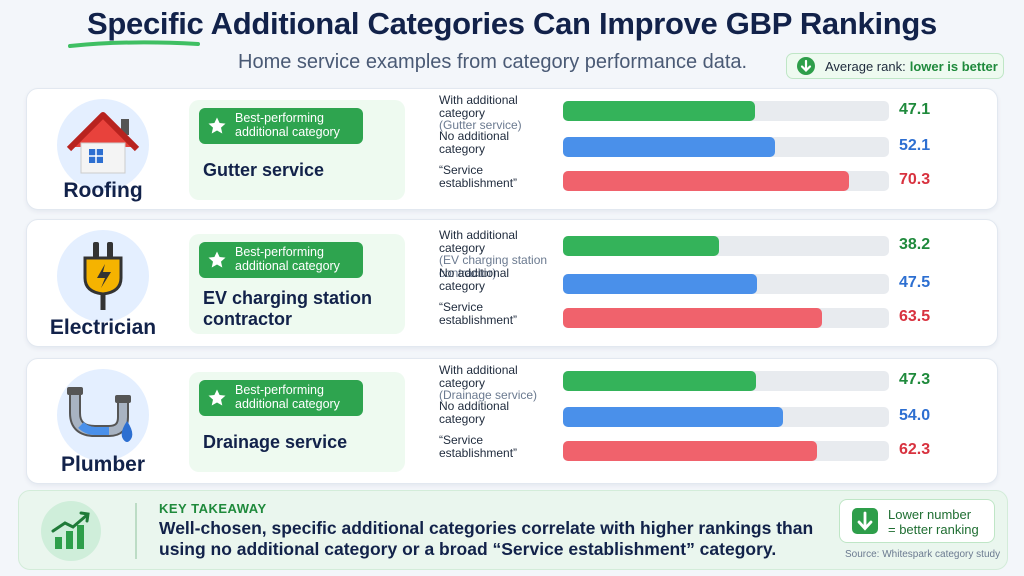 The width and height of the screenshot is (1024, 576). What do you see at coordinates (103, 145) in the screenshot?
I see `house-icon` at bounding box center [103, 145].